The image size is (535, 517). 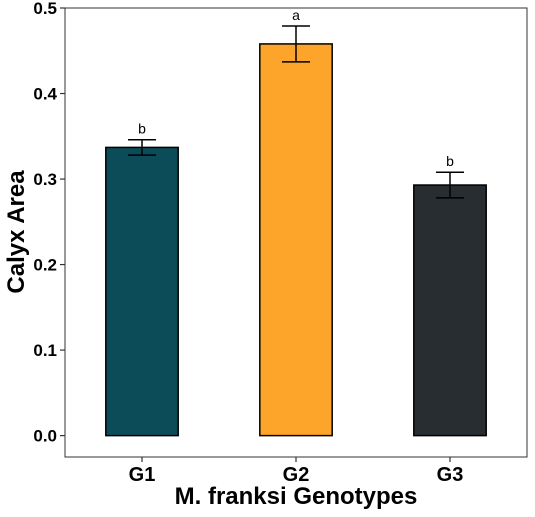 What do you see at coordinates (45, 350) in the screenshot?
I see `y-tick-label: 0.1` at bounding box center [45, 350].